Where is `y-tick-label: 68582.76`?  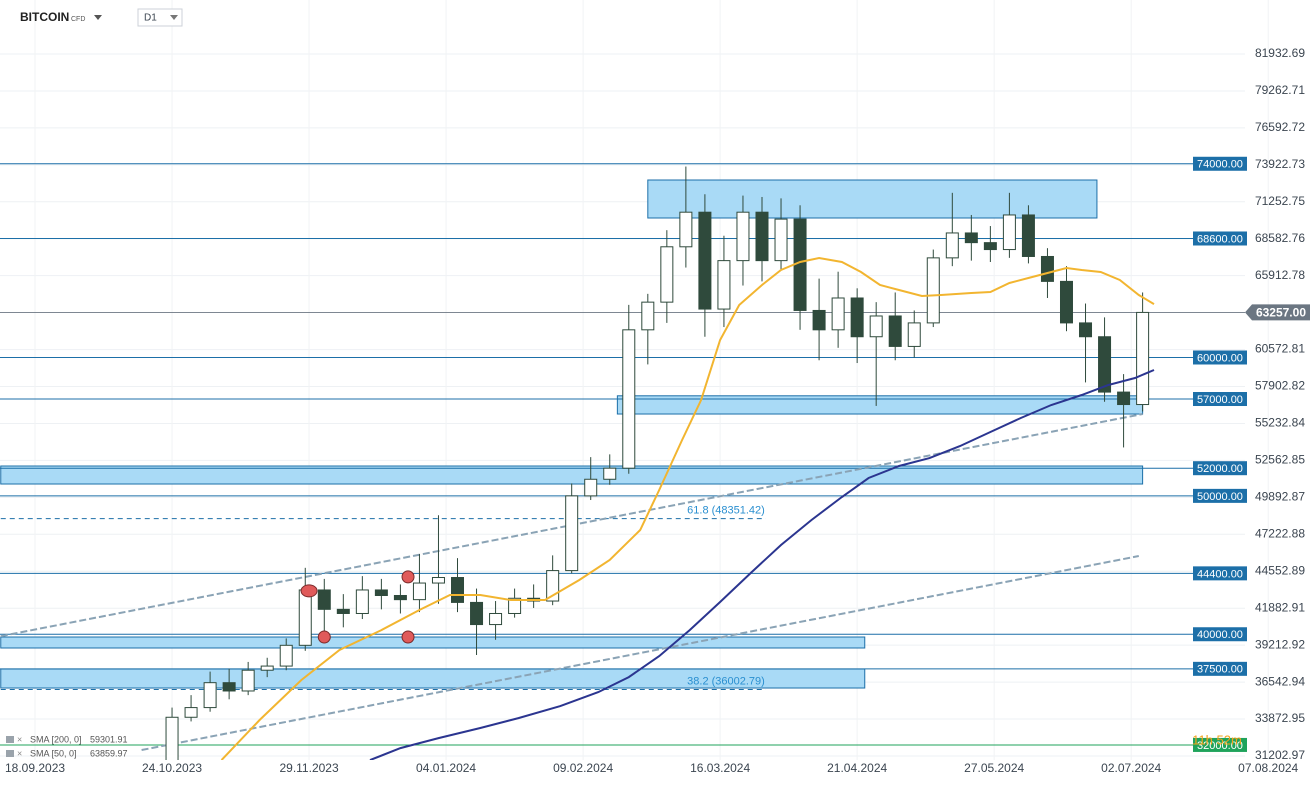 y-tick-label: 68582.76 is located at coordinates (1280, 238).